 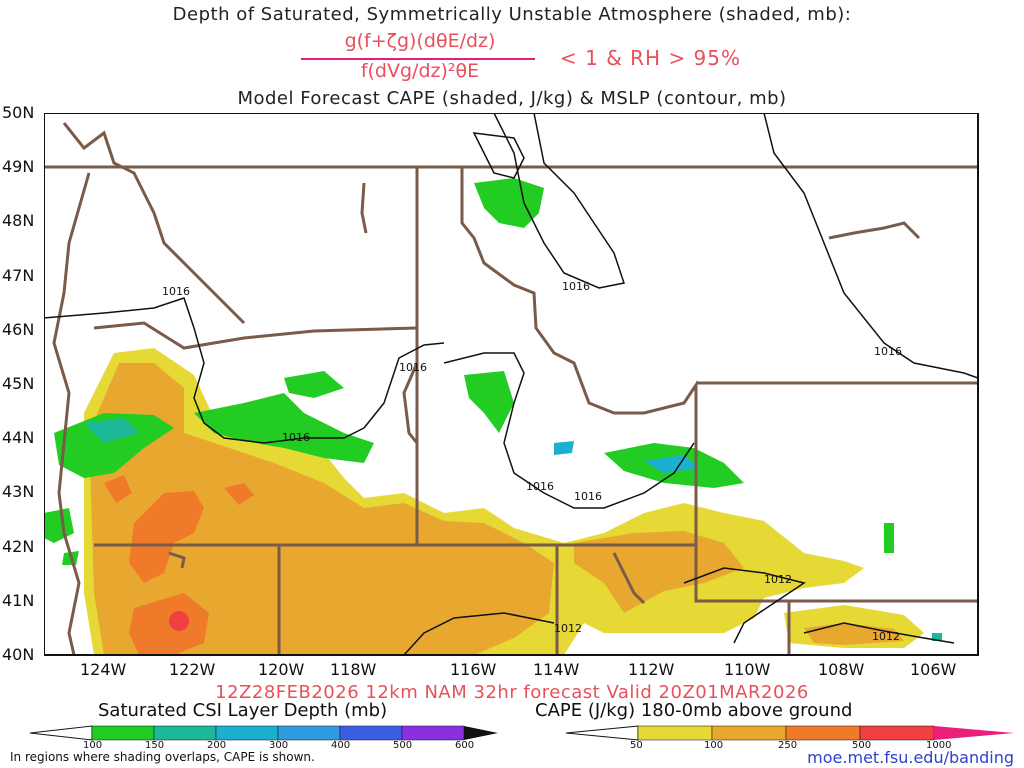 What do you see at coordinates (18, 383) in the screenshot?
I see `lat-label: 45N` at bounding box center [18, 383].